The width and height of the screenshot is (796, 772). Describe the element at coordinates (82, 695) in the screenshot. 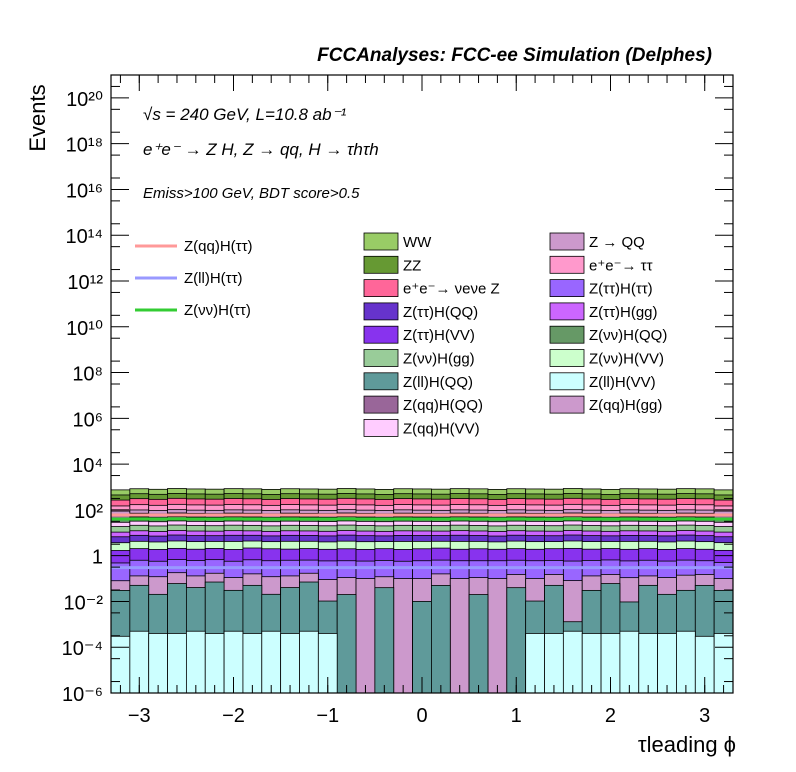

I see `y-tick-label: 10⁻⁶` at that location.